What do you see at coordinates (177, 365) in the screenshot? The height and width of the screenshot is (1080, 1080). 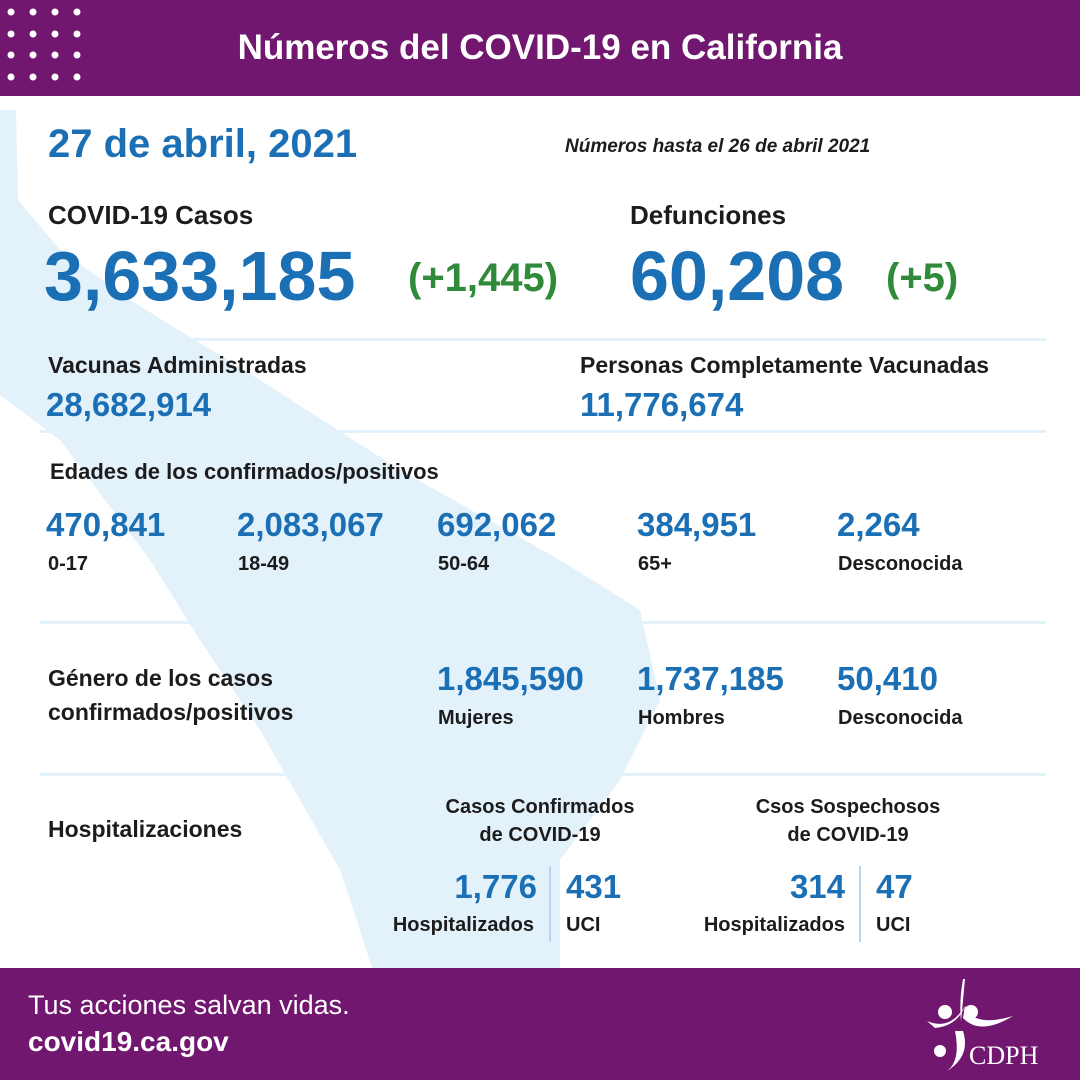 I see `vaccines-label: Vacunas Administradas` at bounding box center [177, 365].